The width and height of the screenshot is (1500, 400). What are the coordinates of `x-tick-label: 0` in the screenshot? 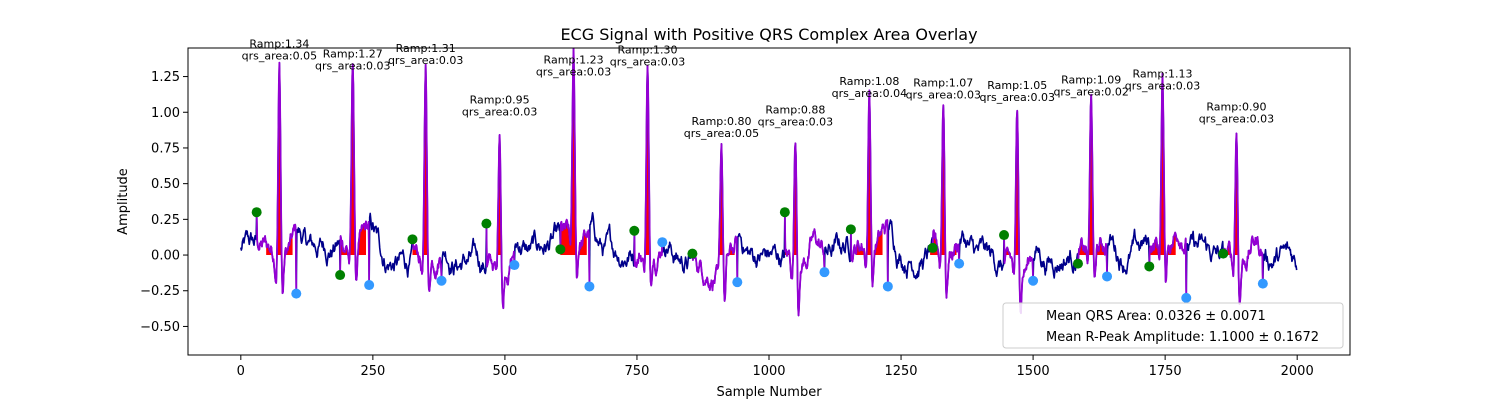 It's located at (241, 371).